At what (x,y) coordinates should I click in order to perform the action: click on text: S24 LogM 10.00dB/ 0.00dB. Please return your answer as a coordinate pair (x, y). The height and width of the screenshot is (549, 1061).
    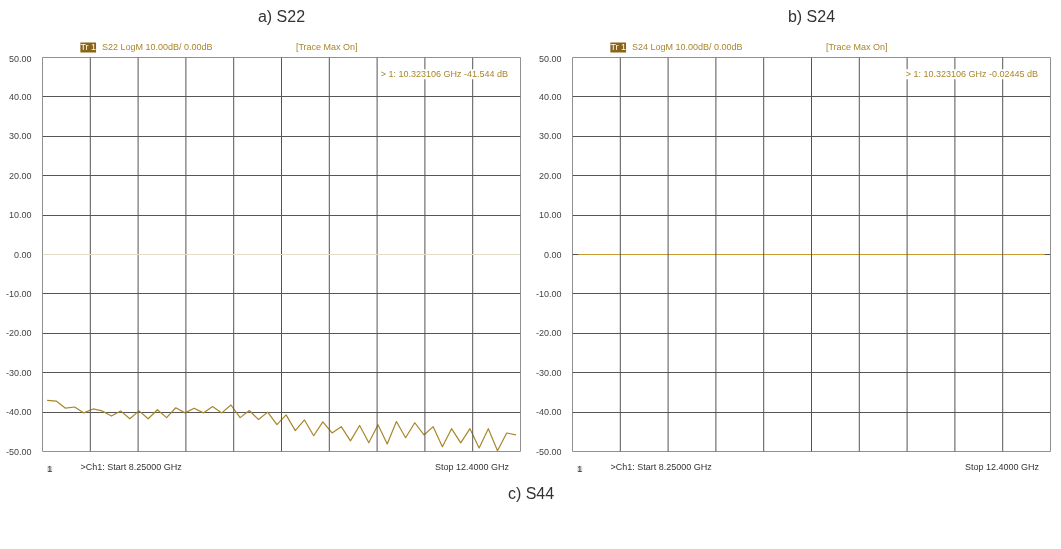
    Looking at the image, I should click on (687, 47).